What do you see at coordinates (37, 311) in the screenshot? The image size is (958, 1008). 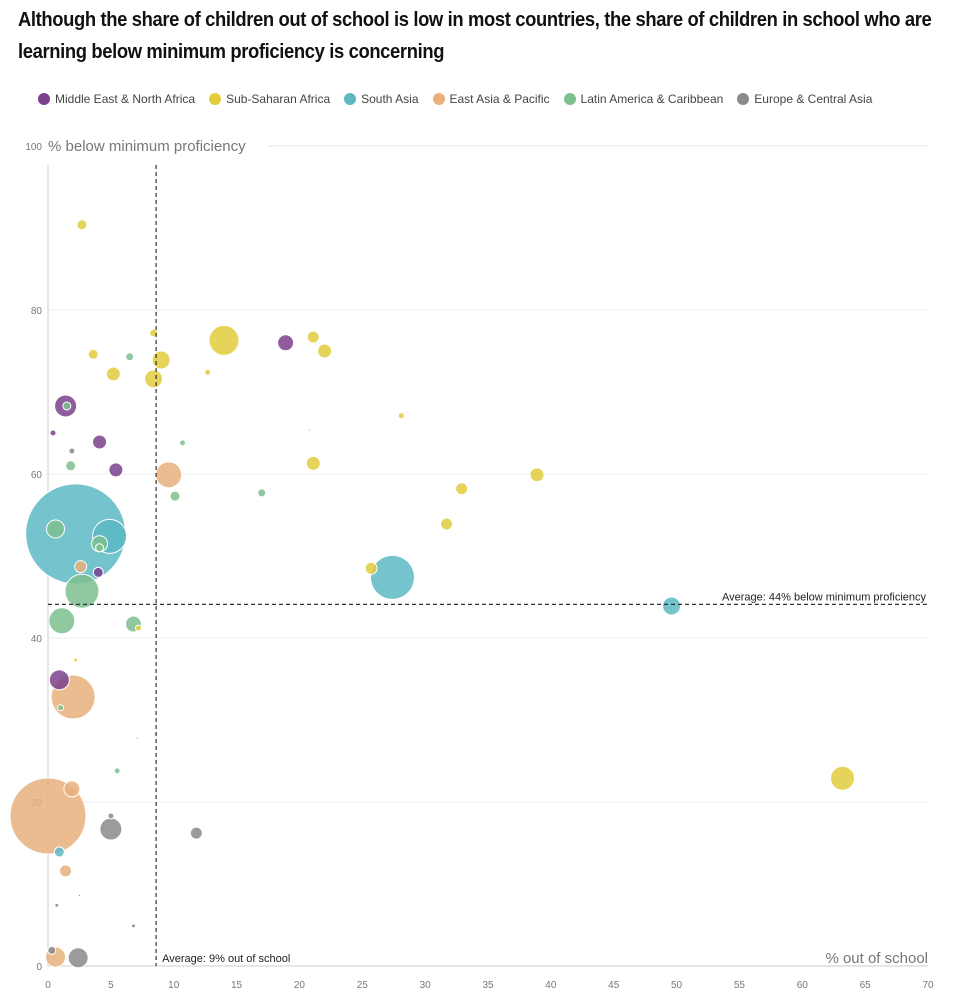 I see `y-tick-label: 80` at bounding box center [37, 311].